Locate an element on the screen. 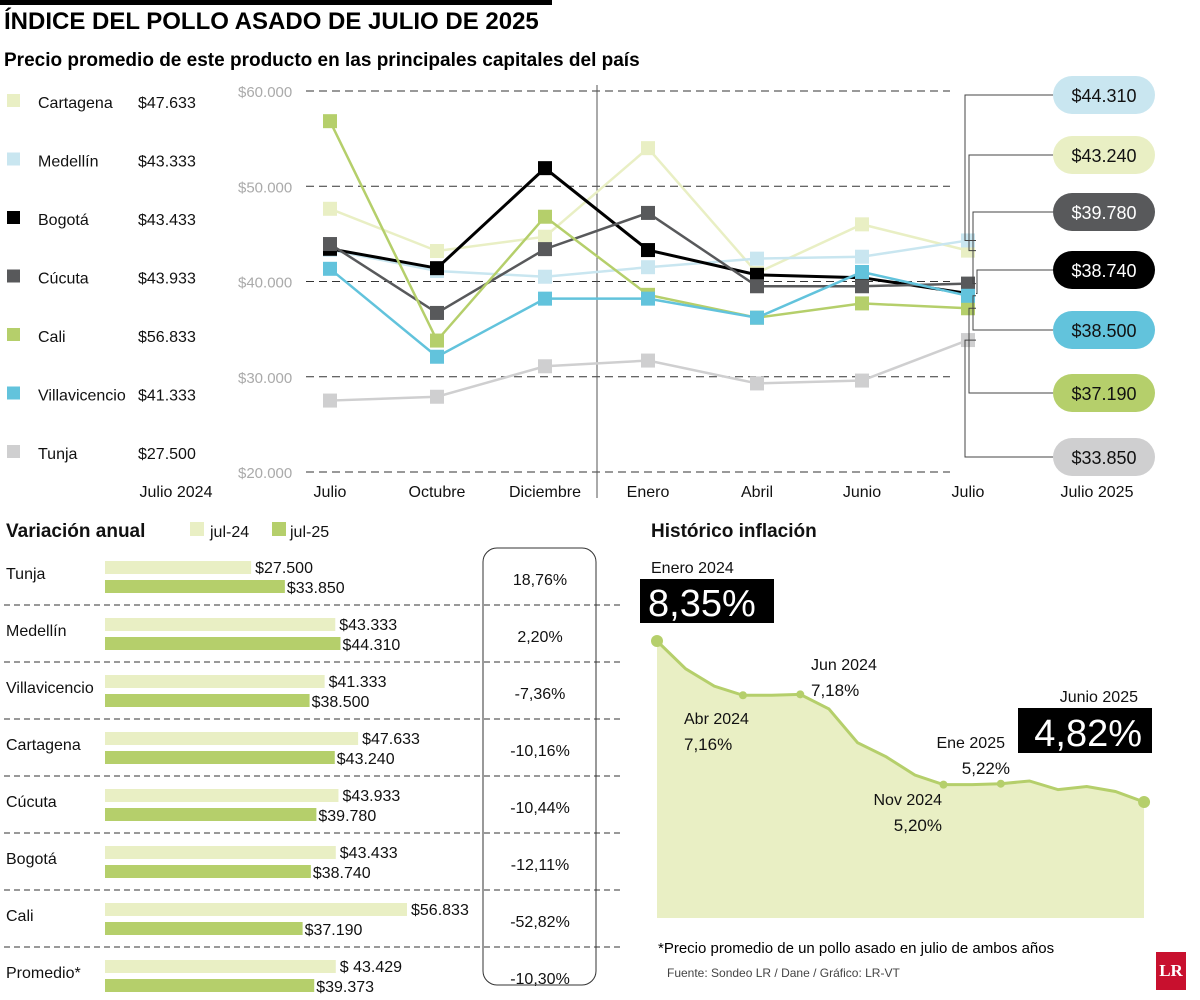 The image size is (1200, 1000). title: ÍNDICE DEL POLLO ASADO DE JULIO DE 2025 is located at coordinates (271, 21).